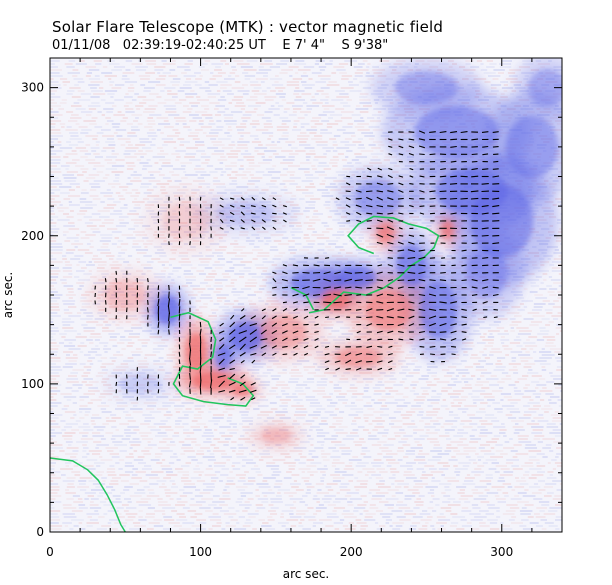 The image size is (612, 585). What do you see at coordinates (365, 45) in the screenshot?
I see `position-ns: S 9'38"` at bounding box center [365, 45].